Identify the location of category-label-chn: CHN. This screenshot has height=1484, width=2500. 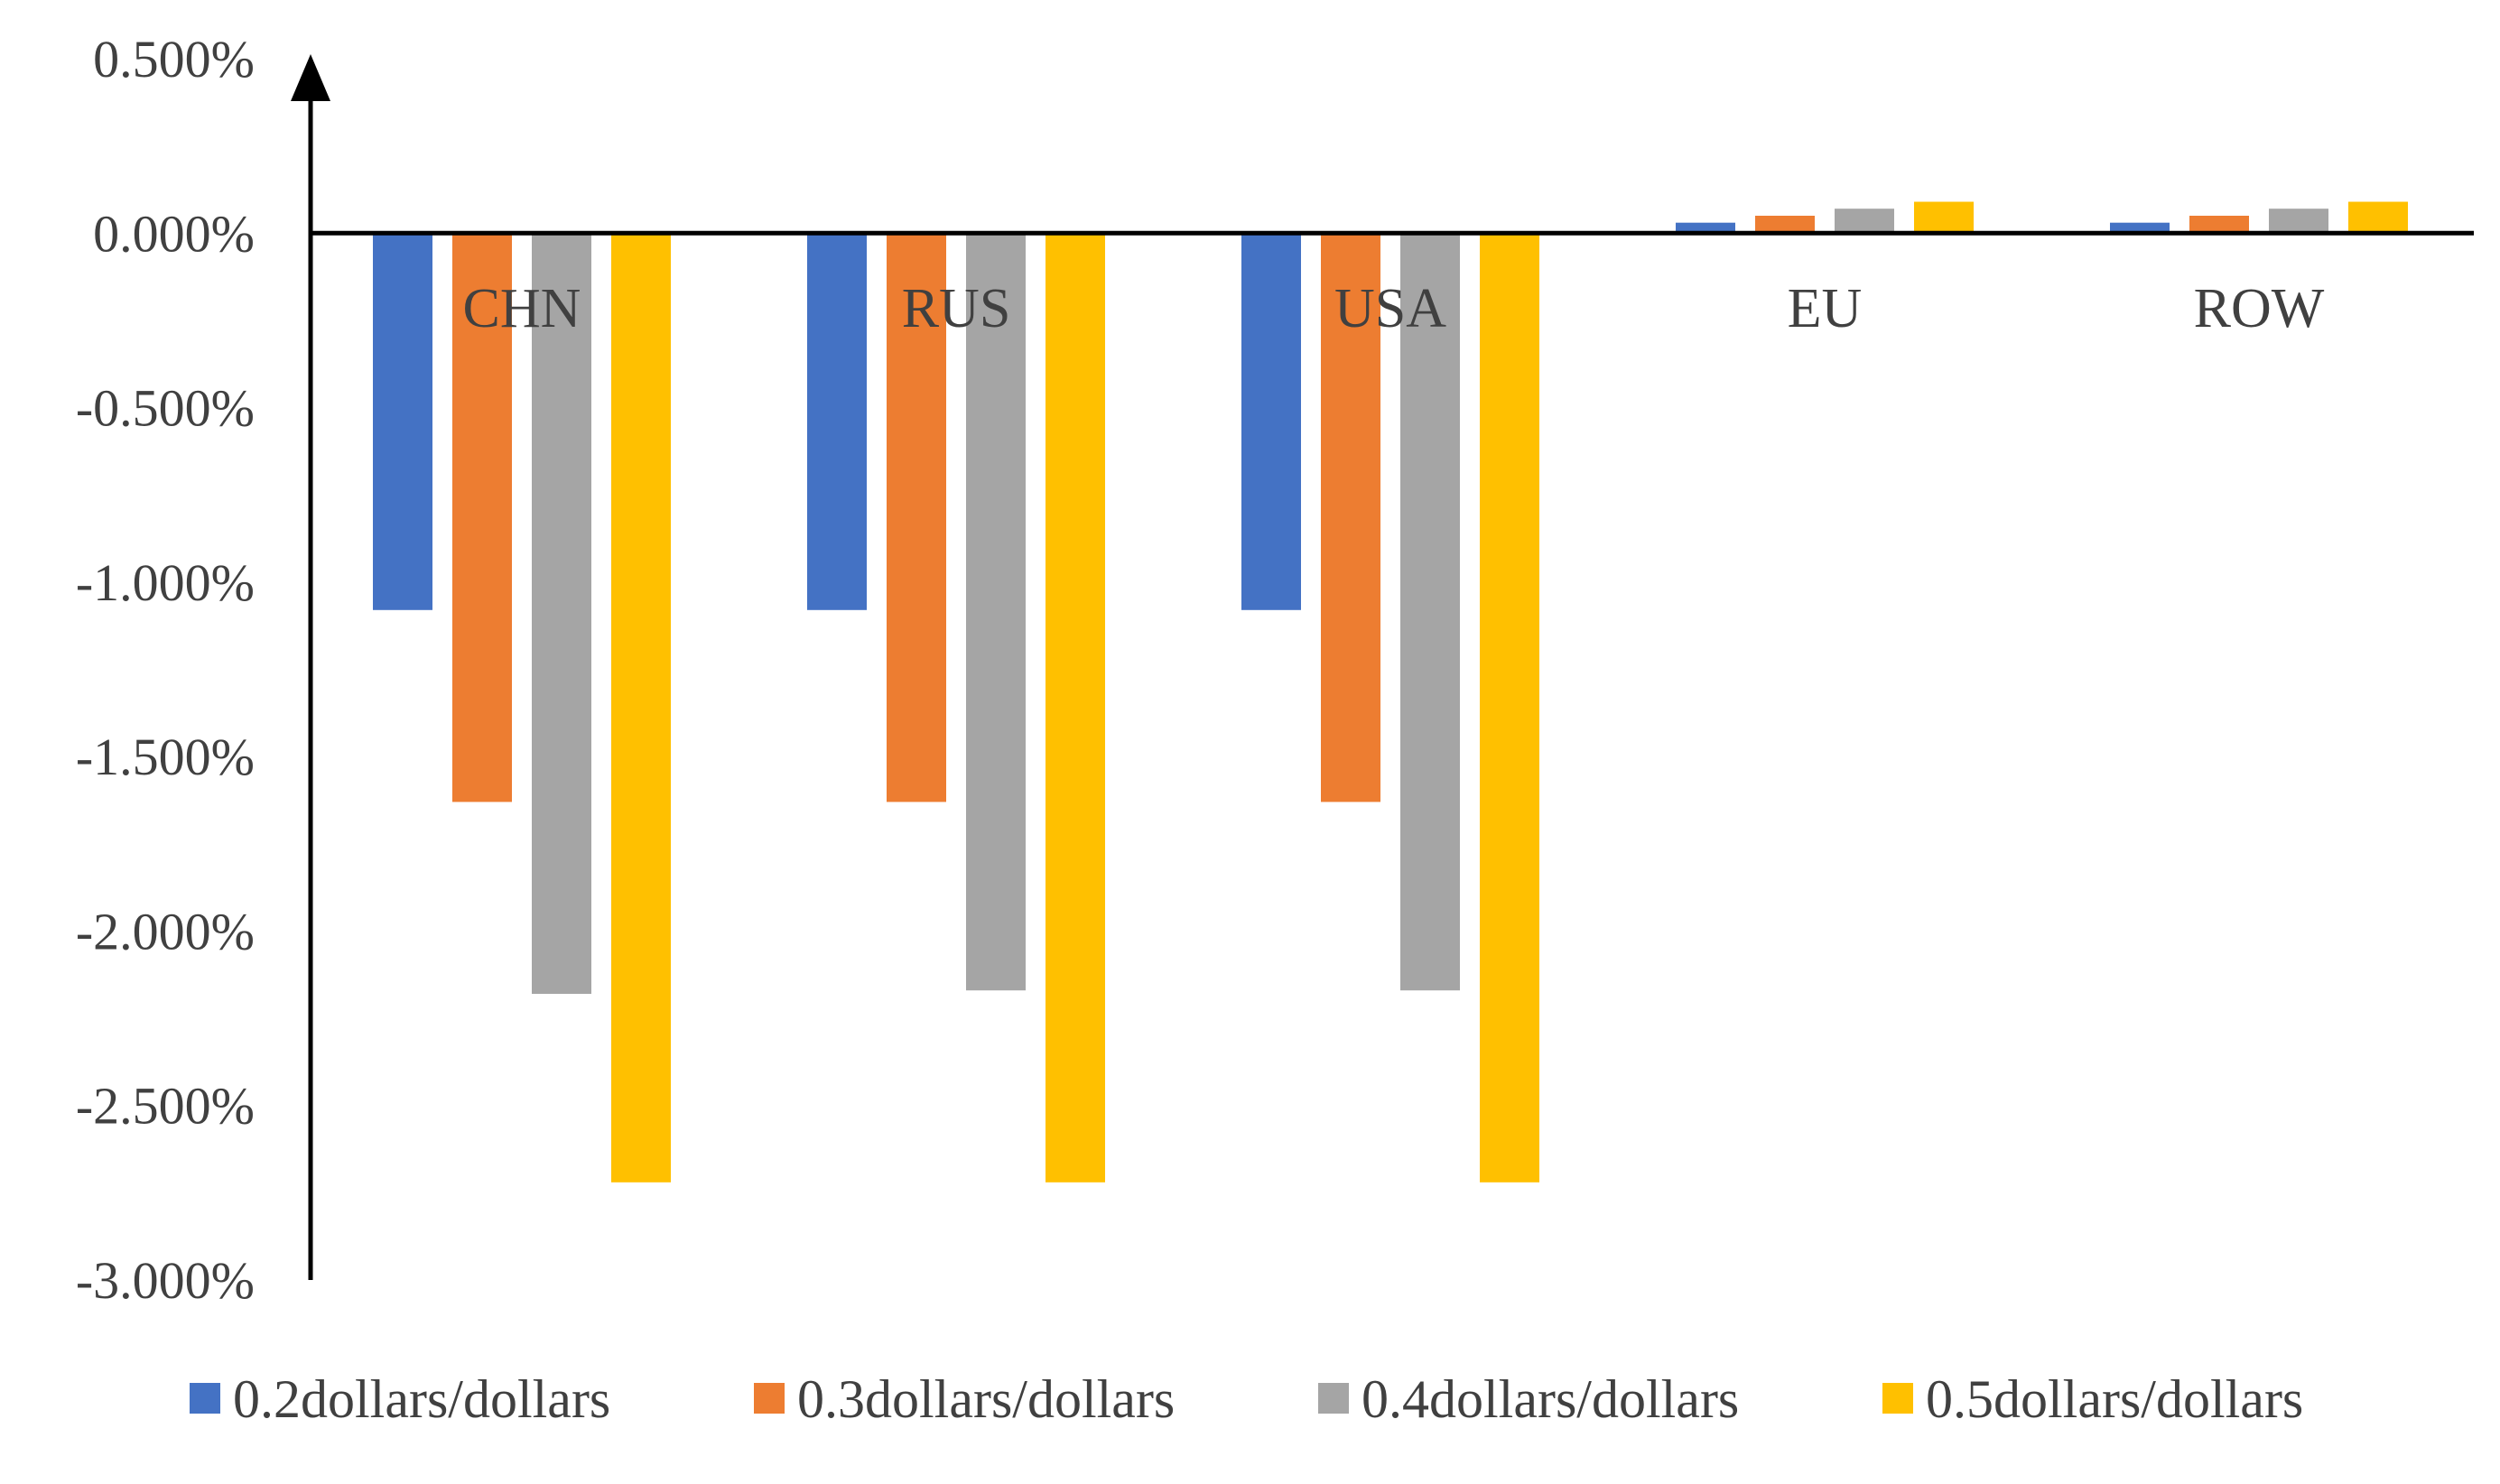
(522, 308).